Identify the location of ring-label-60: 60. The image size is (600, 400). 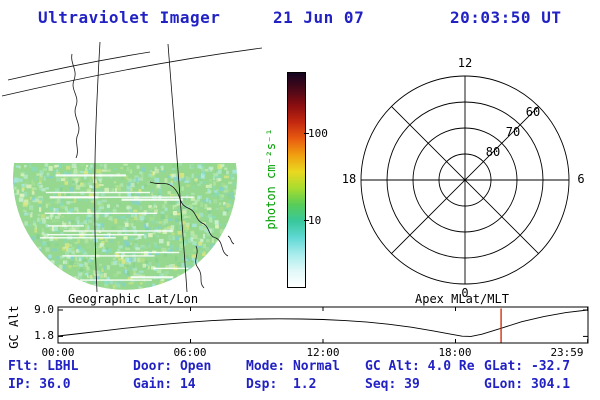
(533, 112).